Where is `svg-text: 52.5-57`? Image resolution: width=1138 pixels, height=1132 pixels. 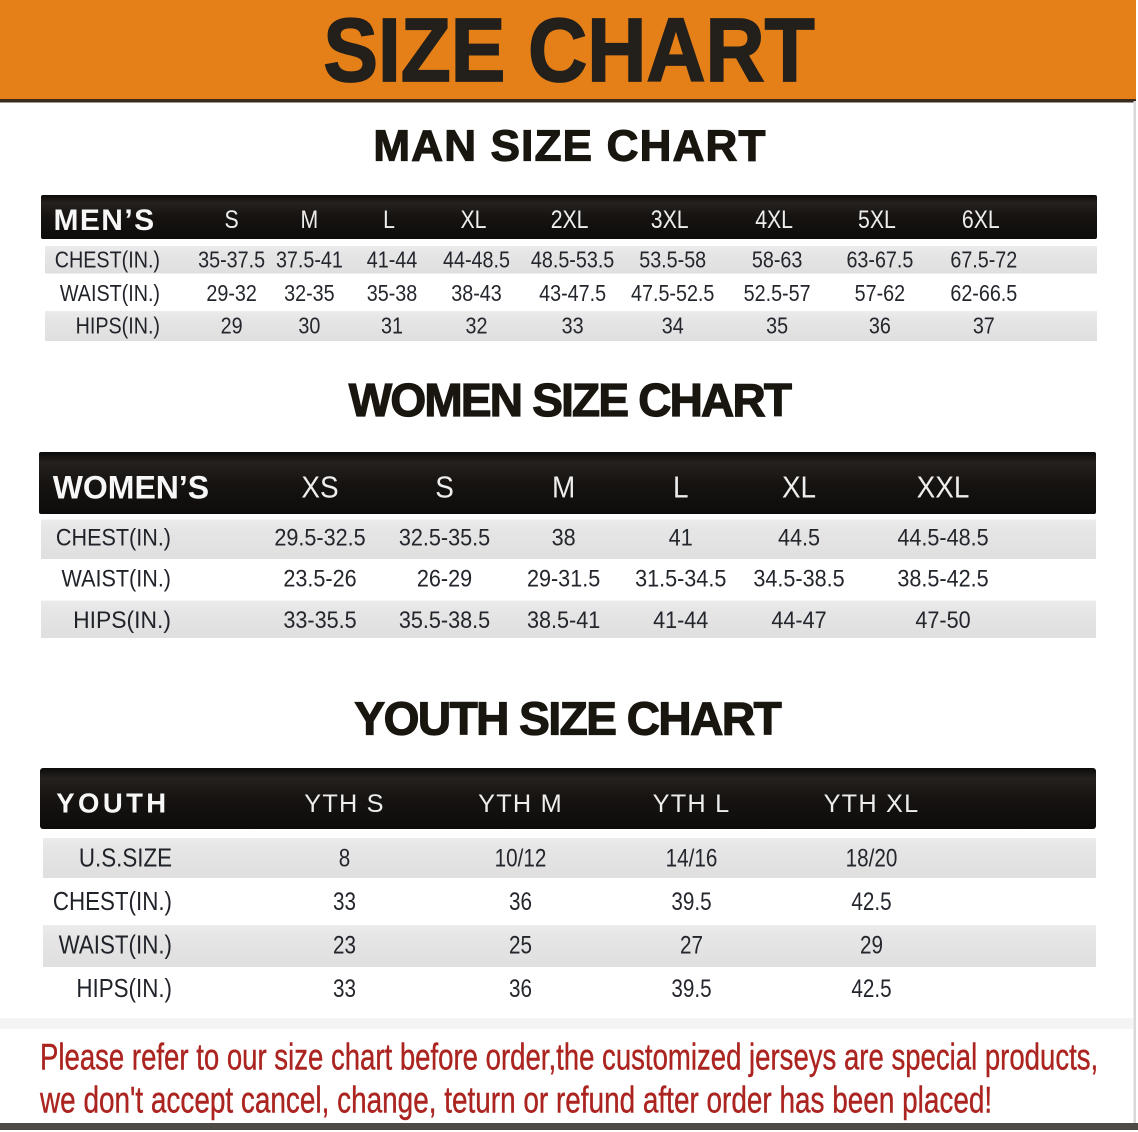
svg-text: 52.5-57 is located at coordinates (777, 292).